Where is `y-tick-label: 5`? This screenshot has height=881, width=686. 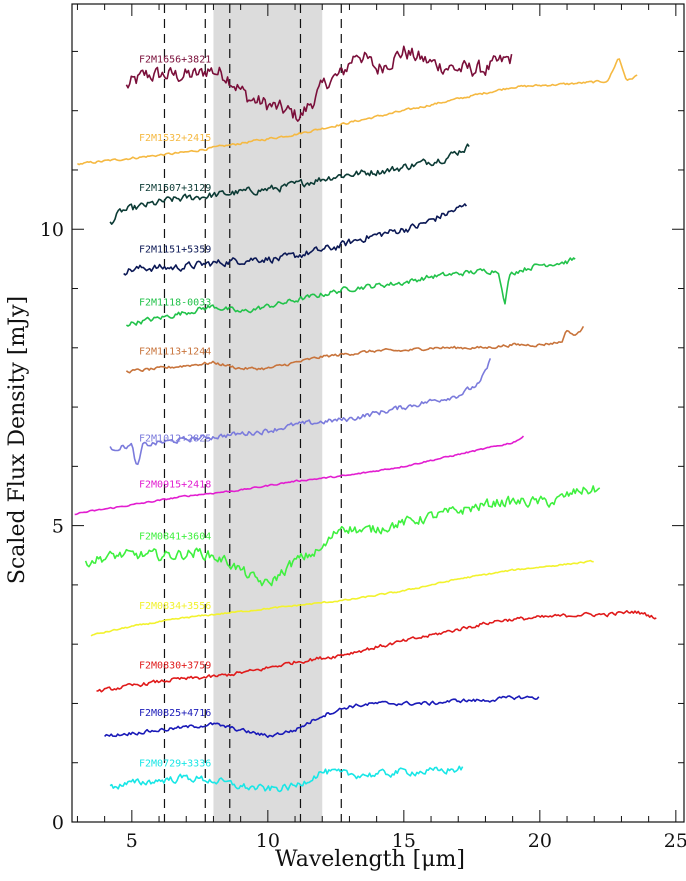 y-tick-label: 5 is located at coordinates (58, 527).